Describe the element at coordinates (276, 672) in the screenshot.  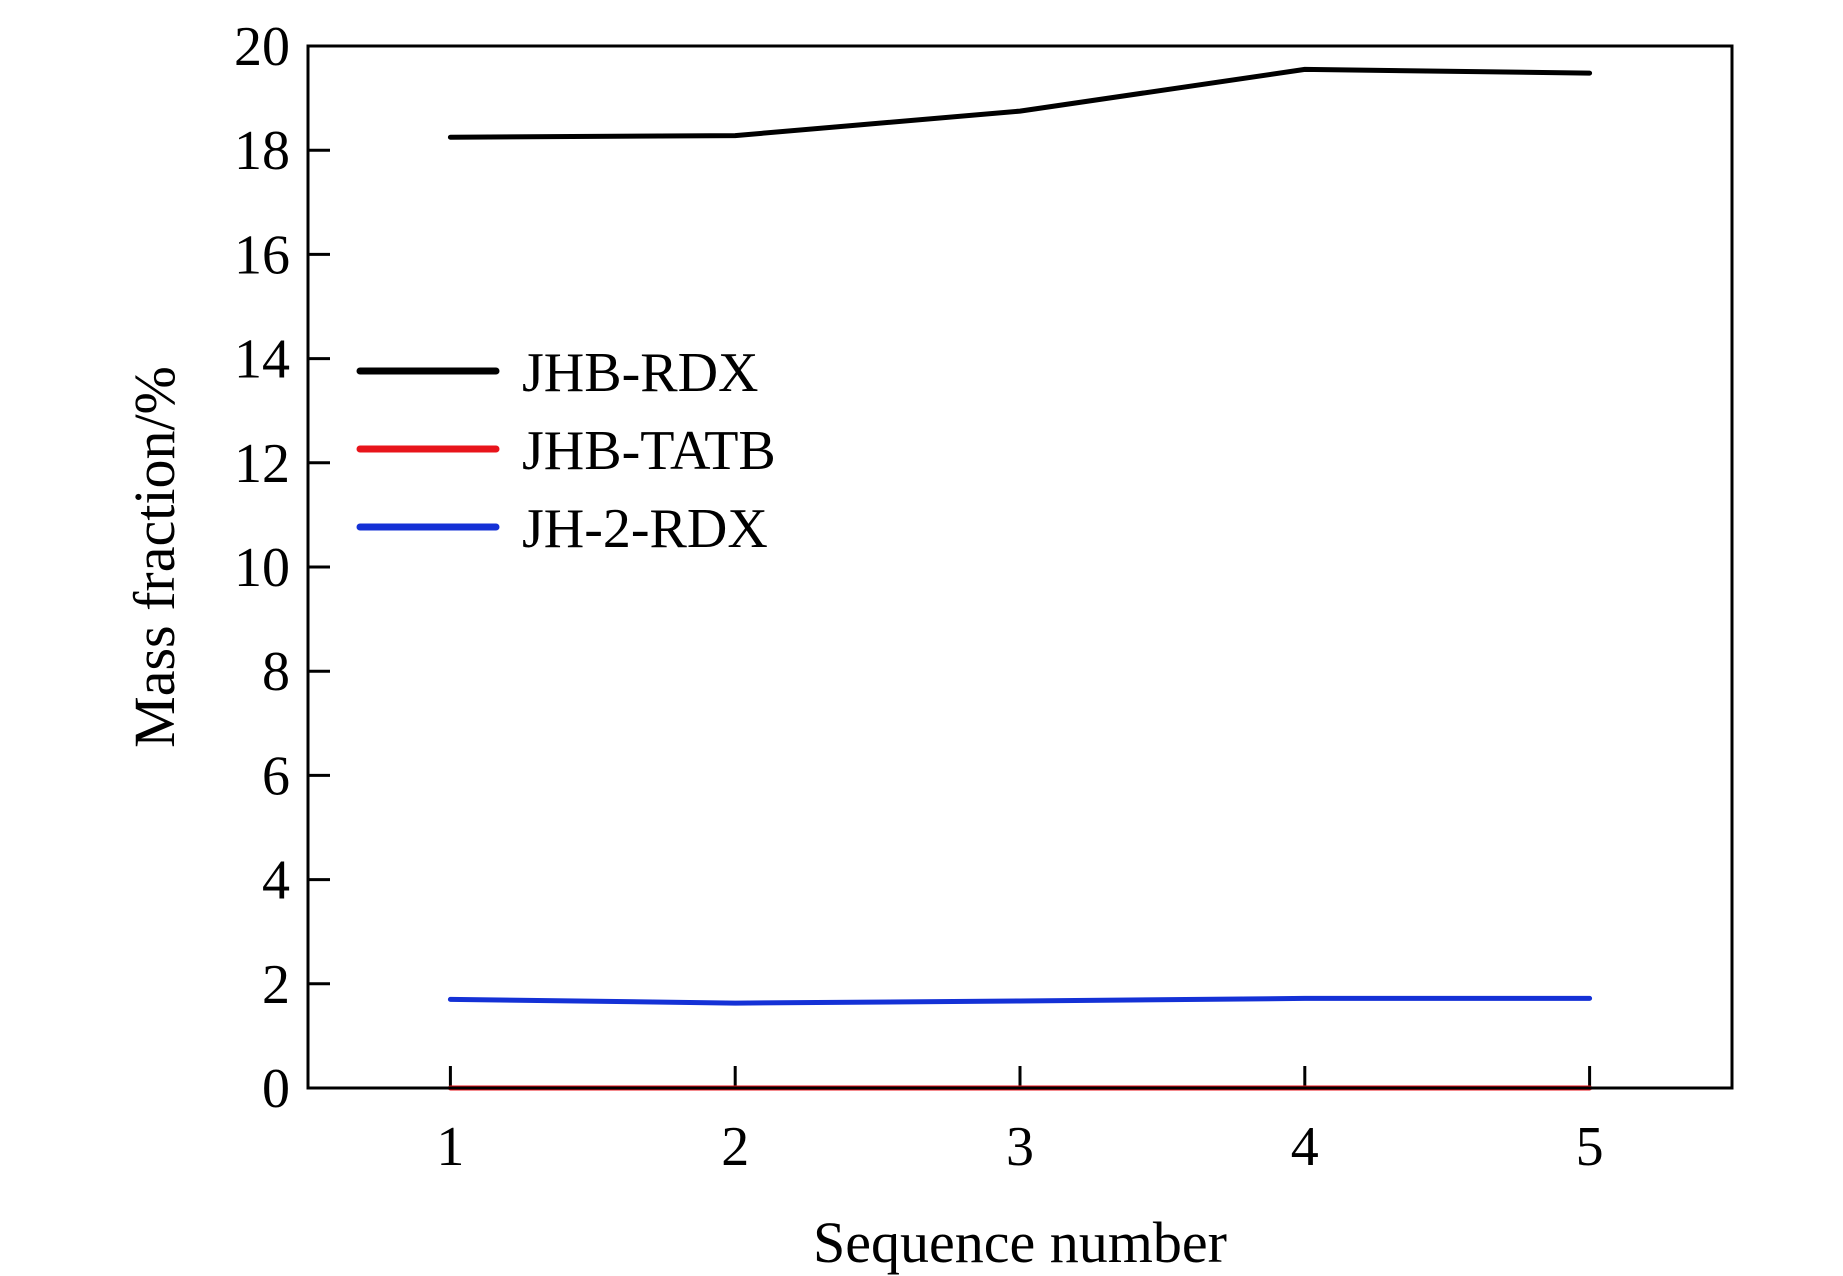
I see `y-tick-label: 8` at that location.